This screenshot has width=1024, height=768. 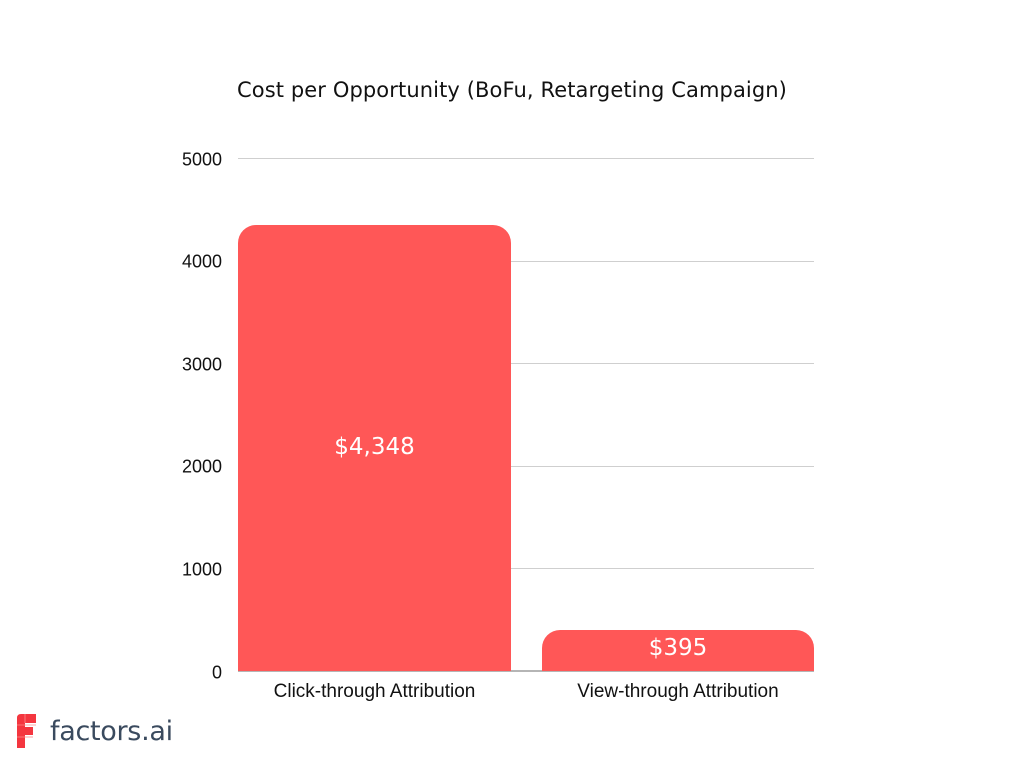 I want to click on bar-value-label: $4,348, so click(x=374, y=447).